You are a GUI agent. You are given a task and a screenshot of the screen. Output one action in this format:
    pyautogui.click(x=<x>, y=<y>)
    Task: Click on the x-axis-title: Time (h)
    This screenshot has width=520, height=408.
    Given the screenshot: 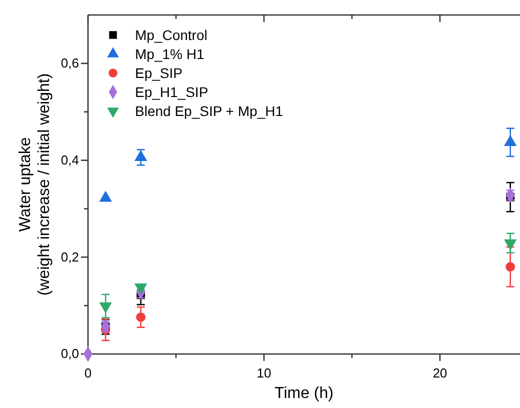 What is the action you would take?
    pyautogui.click(x=304, y=393)
    